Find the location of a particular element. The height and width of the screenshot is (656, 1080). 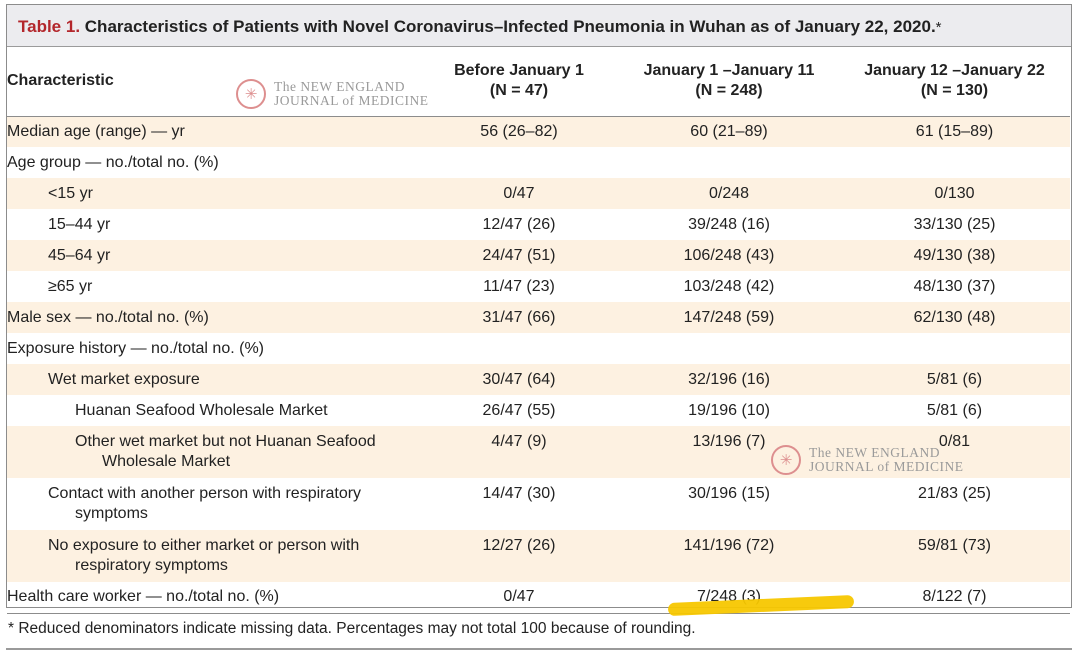

cell-jan-12-22: 49/130 (38) is located at coordinates (954, 255).